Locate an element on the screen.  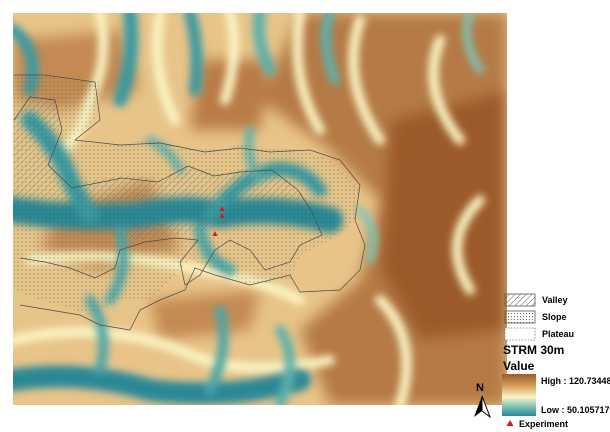
legend-label-valley: Valley is located at coordinates (555, 300).